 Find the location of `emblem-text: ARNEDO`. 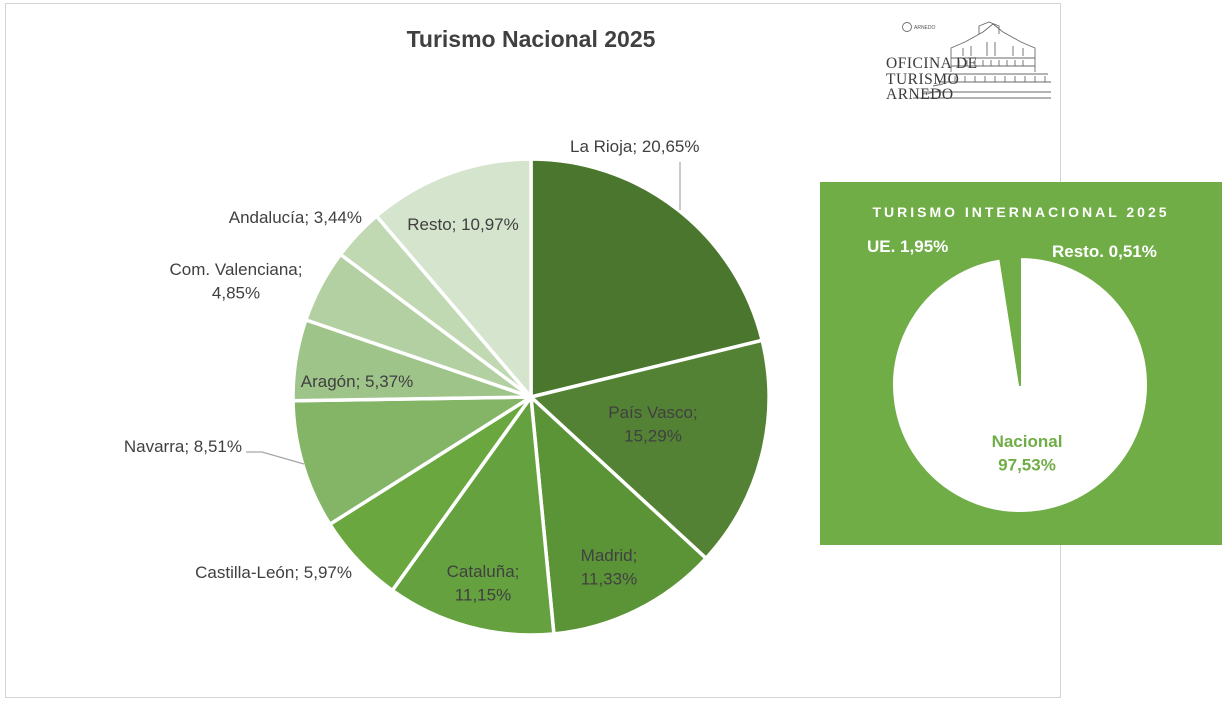

emblem-text: ARNEDO is located at coordinates (925, 28).